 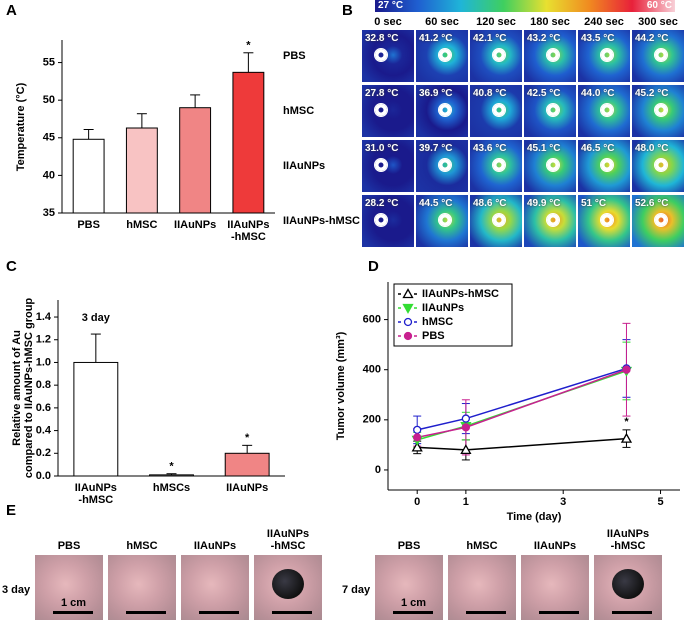 I want to click on thermal-cell: 40.8 °C, so click(x=496, y=111).